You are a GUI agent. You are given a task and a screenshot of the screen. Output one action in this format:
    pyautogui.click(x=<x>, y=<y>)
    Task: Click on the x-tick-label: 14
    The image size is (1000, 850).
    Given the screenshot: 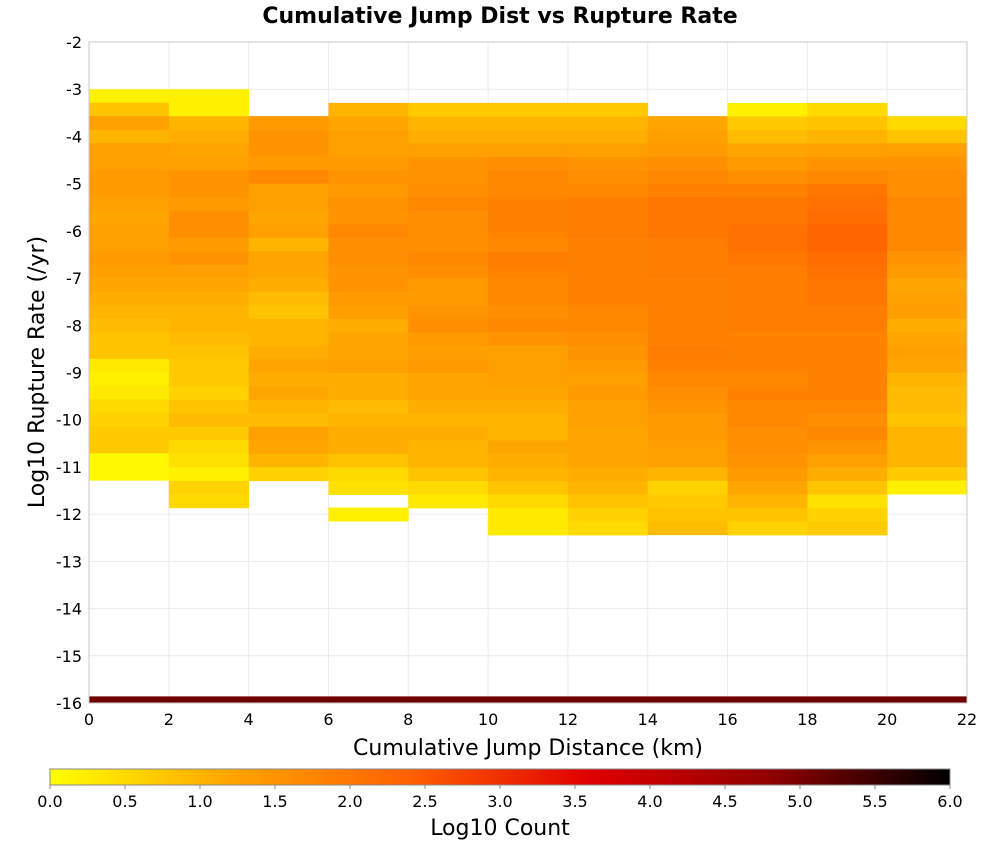 What is the action you would take?
    pyautogui.click(x=648, y=719)
    